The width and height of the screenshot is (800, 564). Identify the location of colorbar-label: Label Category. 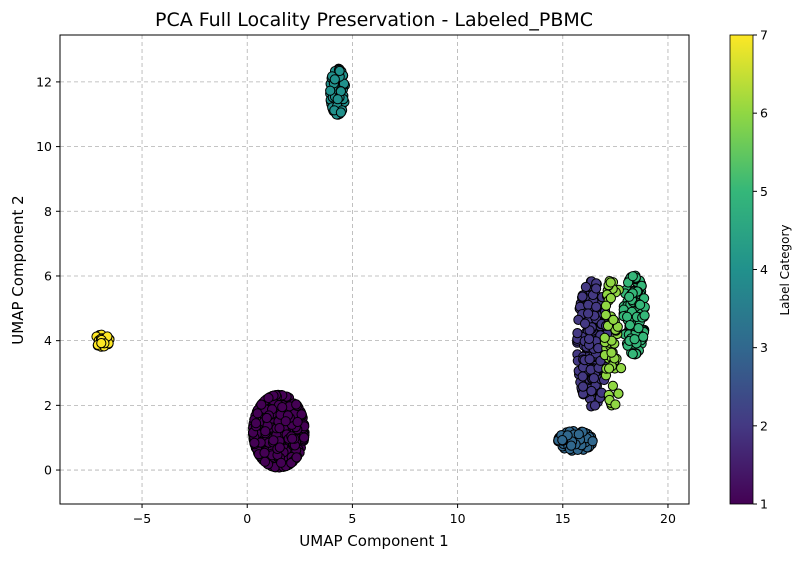
(785, 269).